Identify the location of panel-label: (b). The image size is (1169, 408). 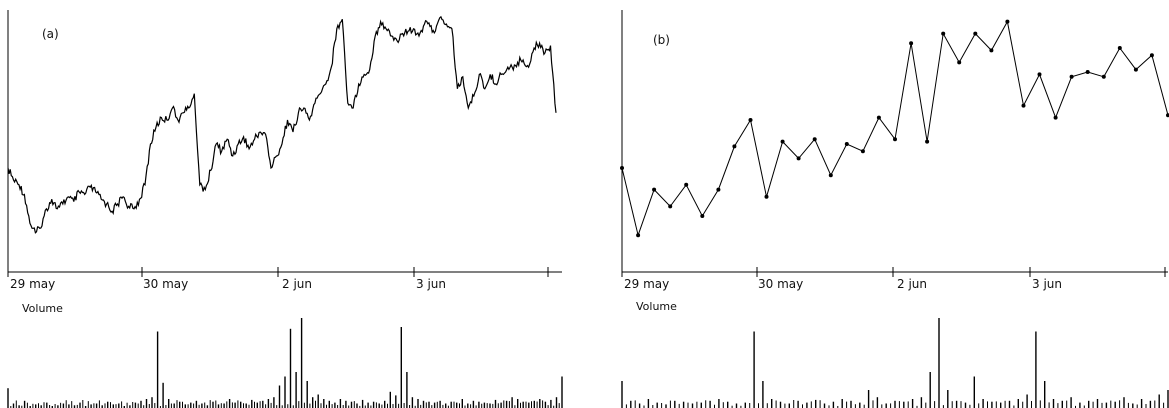
(661, 40).